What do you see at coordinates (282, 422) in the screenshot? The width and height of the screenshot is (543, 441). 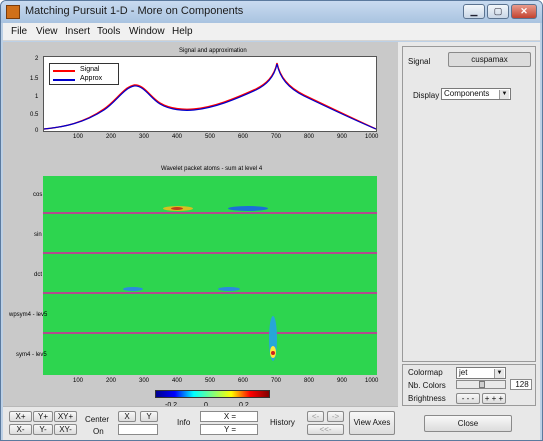 I see `history-label: History` at bounding box center [282, 422].